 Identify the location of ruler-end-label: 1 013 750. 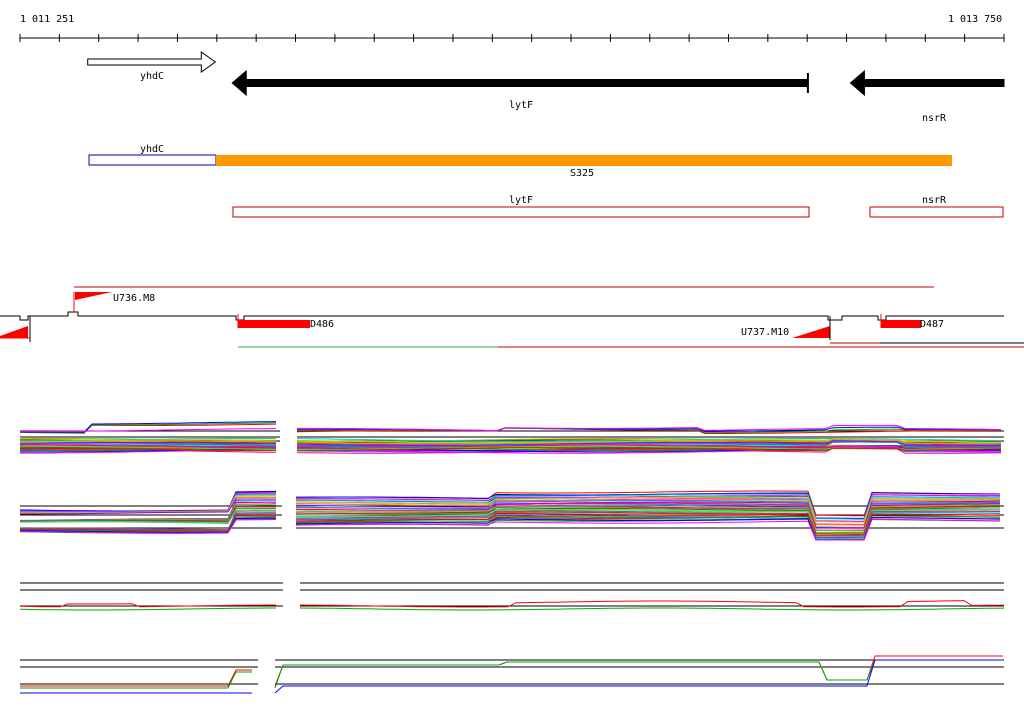
(975, 19).